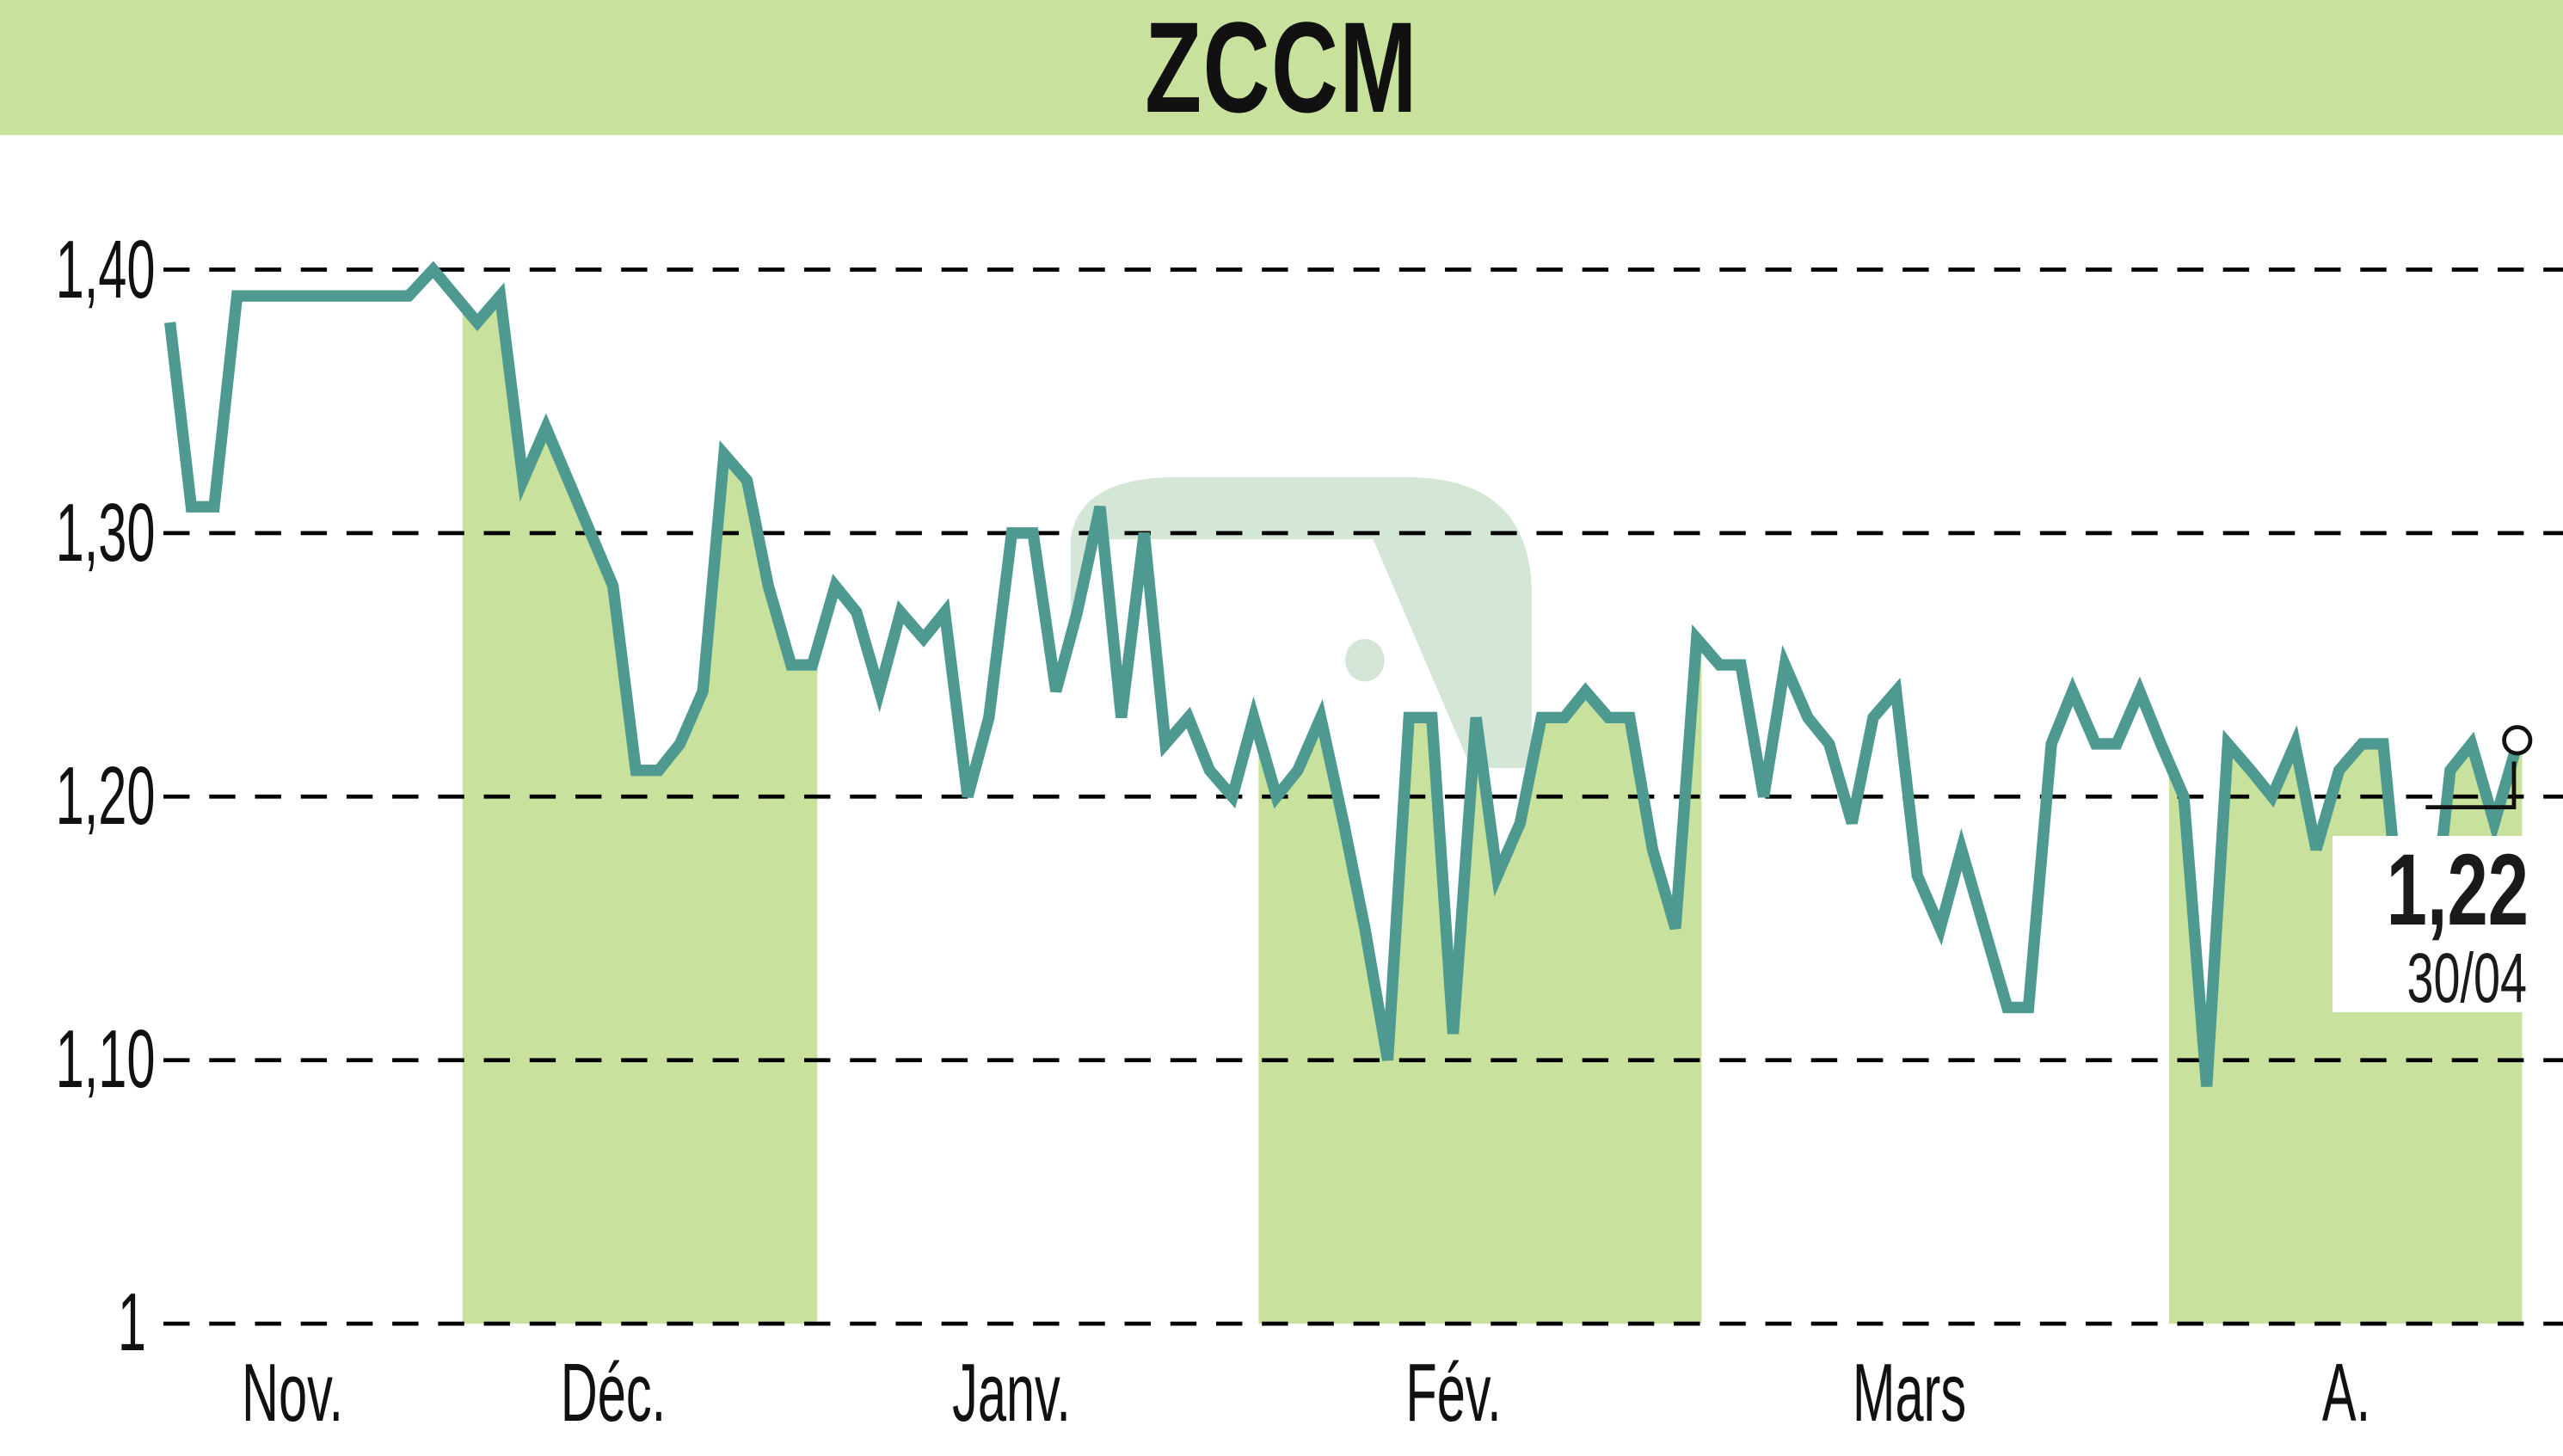 The width and height of the screenshot is (2563, 1456). What do you see at coordinates (2479, 768) in the screenshot?
I see `last-point-marker` at bounding box center [2479, 768].